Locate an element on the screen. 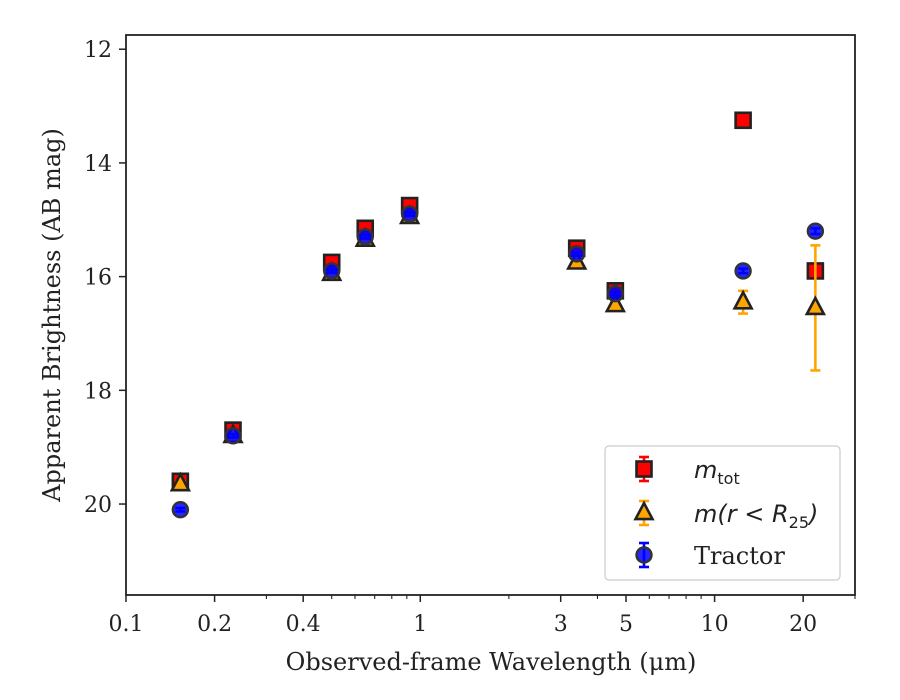 The image size is (900, 700). y-tick-label: 12 is located at coordinates (98, 50).